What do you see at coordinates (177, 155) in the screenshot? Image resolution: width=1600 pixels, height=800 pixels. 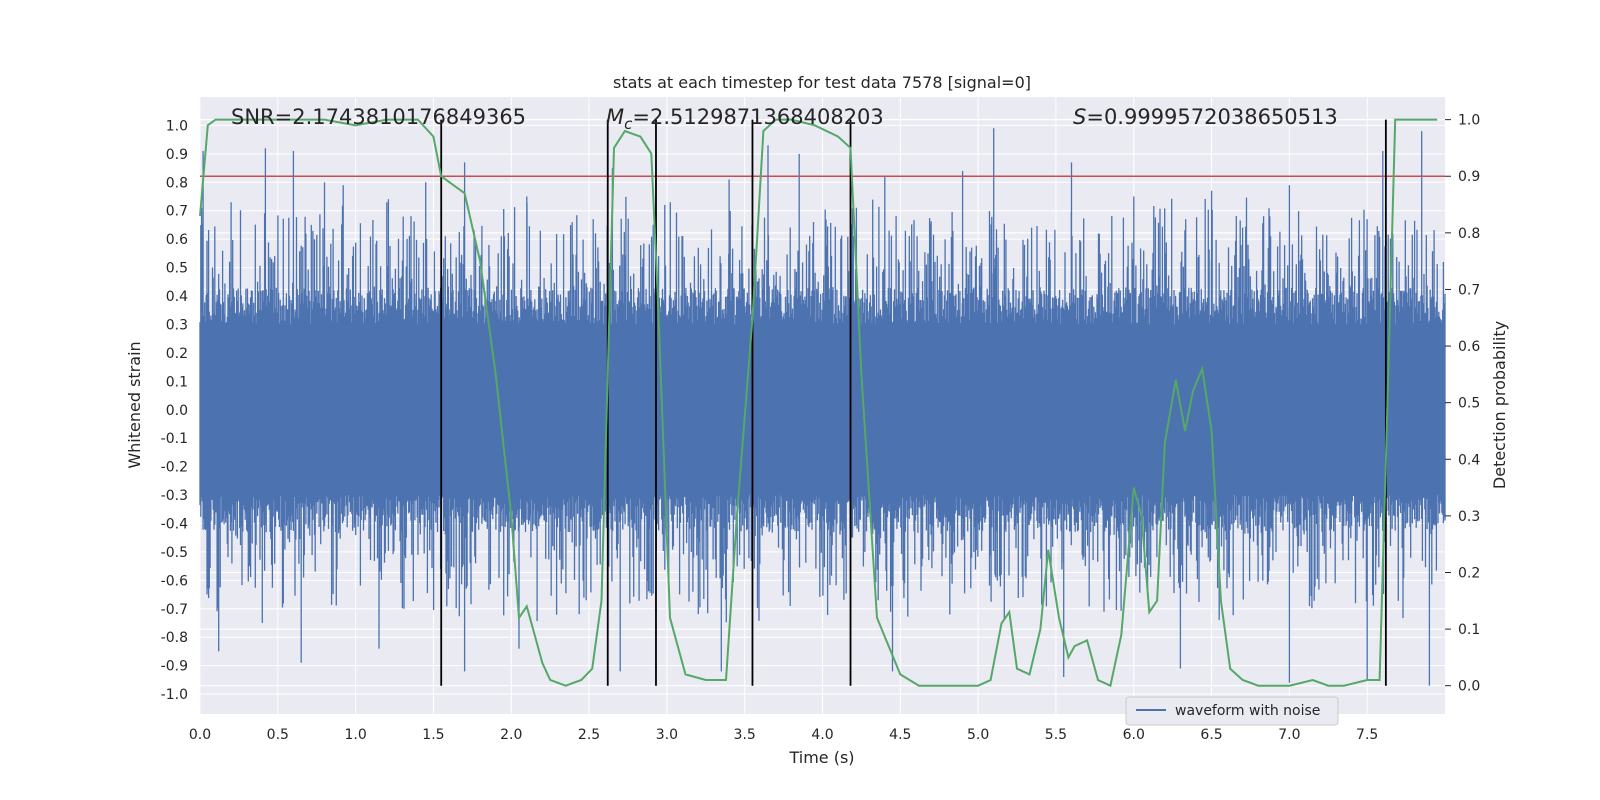 I see `left-y-tick-label: 0.9` at bounding box center [177, 155].